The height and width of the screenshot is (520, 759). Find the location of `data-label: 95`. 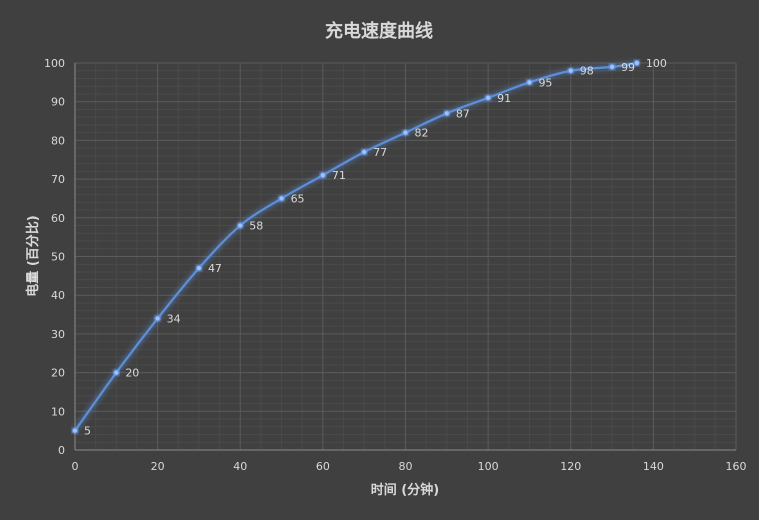

data-label: 95 is located at coordinates (545, 82).